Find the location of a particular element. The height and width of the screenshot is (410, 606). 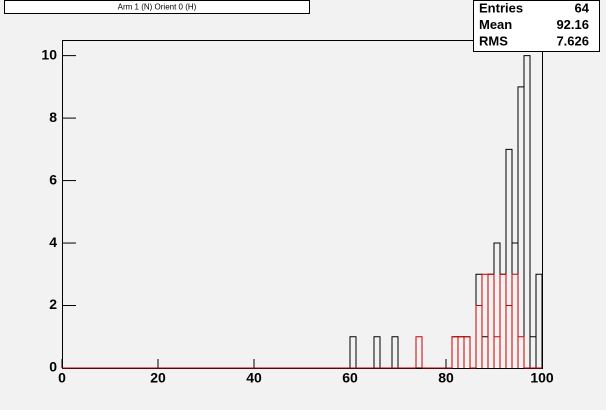

y-tick-label: 6 is located at coordinates (53, 179).